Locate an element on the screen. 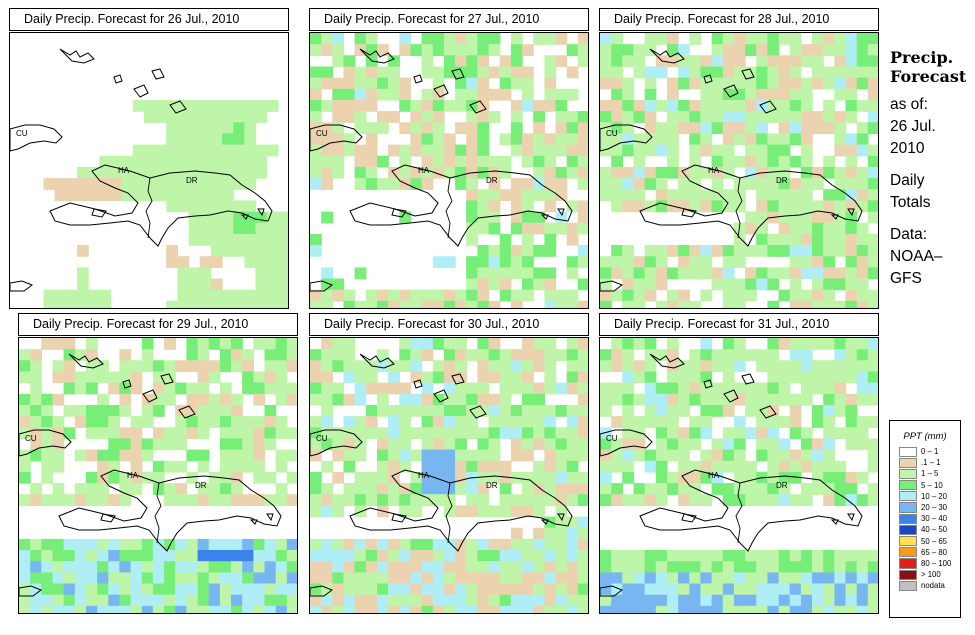 The height and width of the screenshot is (635, 975). haiti-dr-border is located at coordinates (158, 513).